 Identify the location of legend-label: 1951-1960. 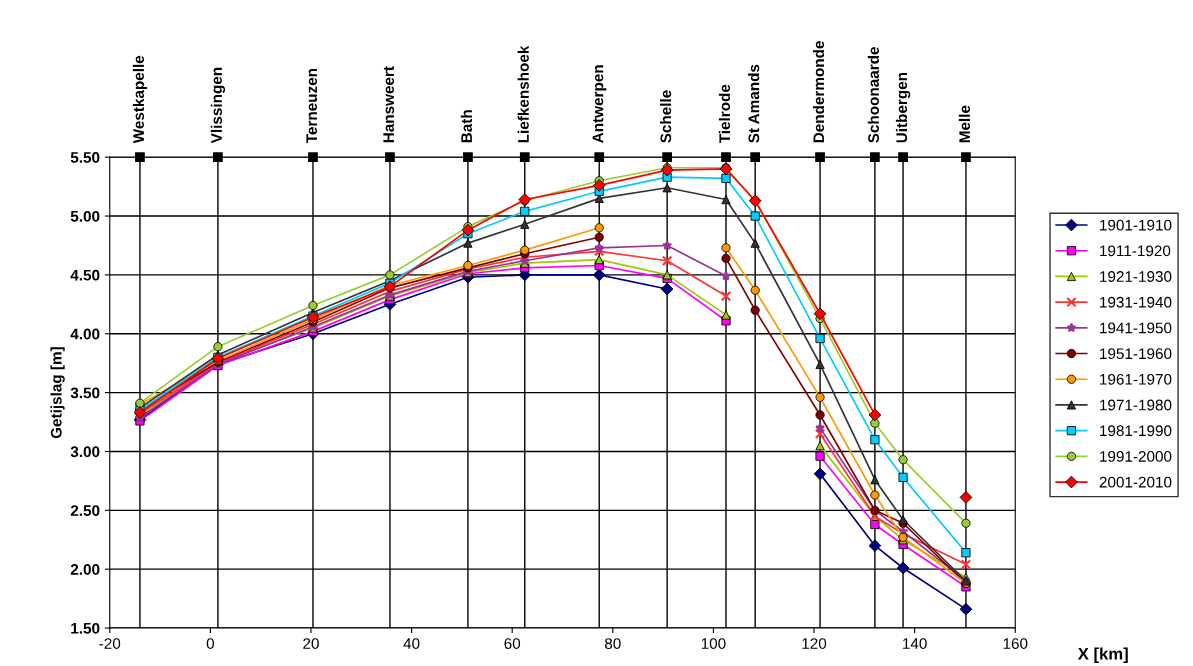
(1136, 354).